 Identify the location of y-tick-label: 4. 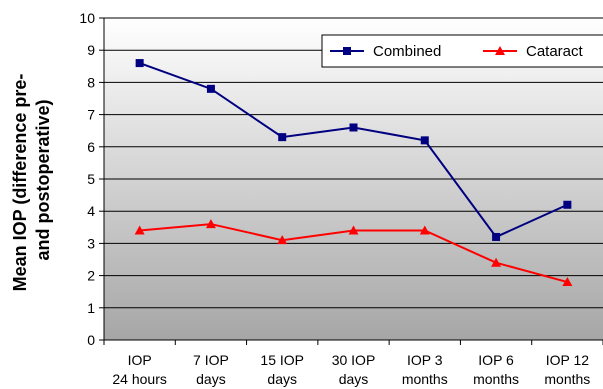
(91, 211).